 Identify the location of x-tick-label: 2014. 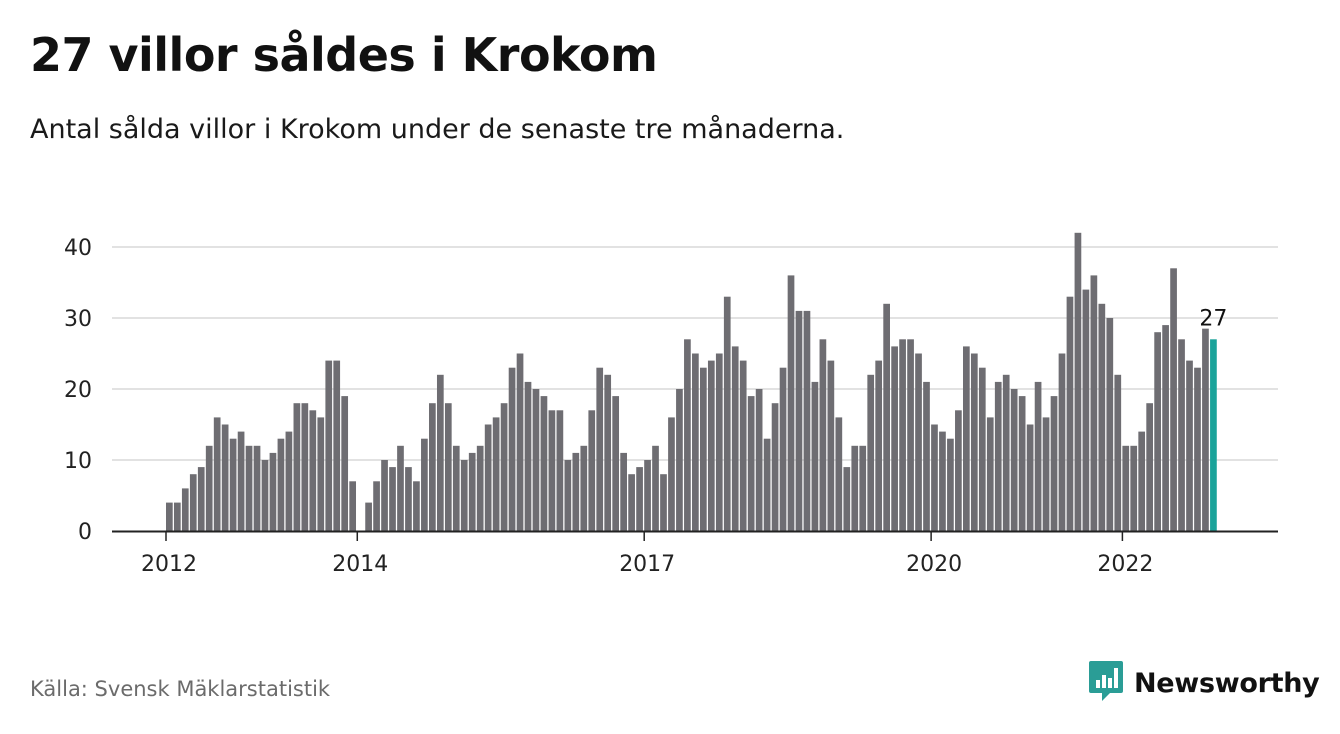
(360, 564).